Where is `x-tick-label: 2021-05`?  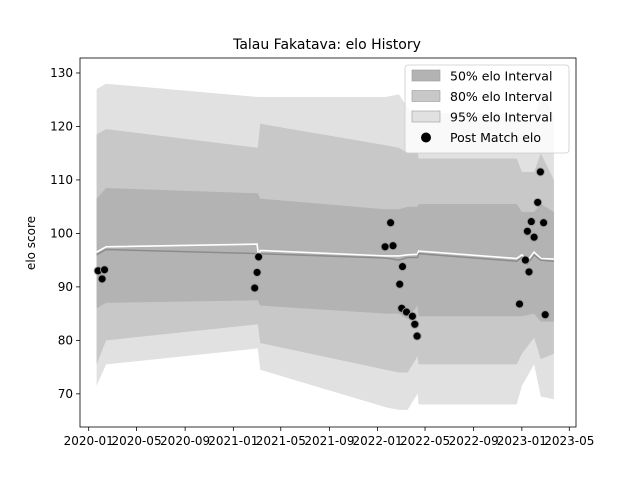 x-tick-label: 2021-05 is located at coordinates (281, 441).